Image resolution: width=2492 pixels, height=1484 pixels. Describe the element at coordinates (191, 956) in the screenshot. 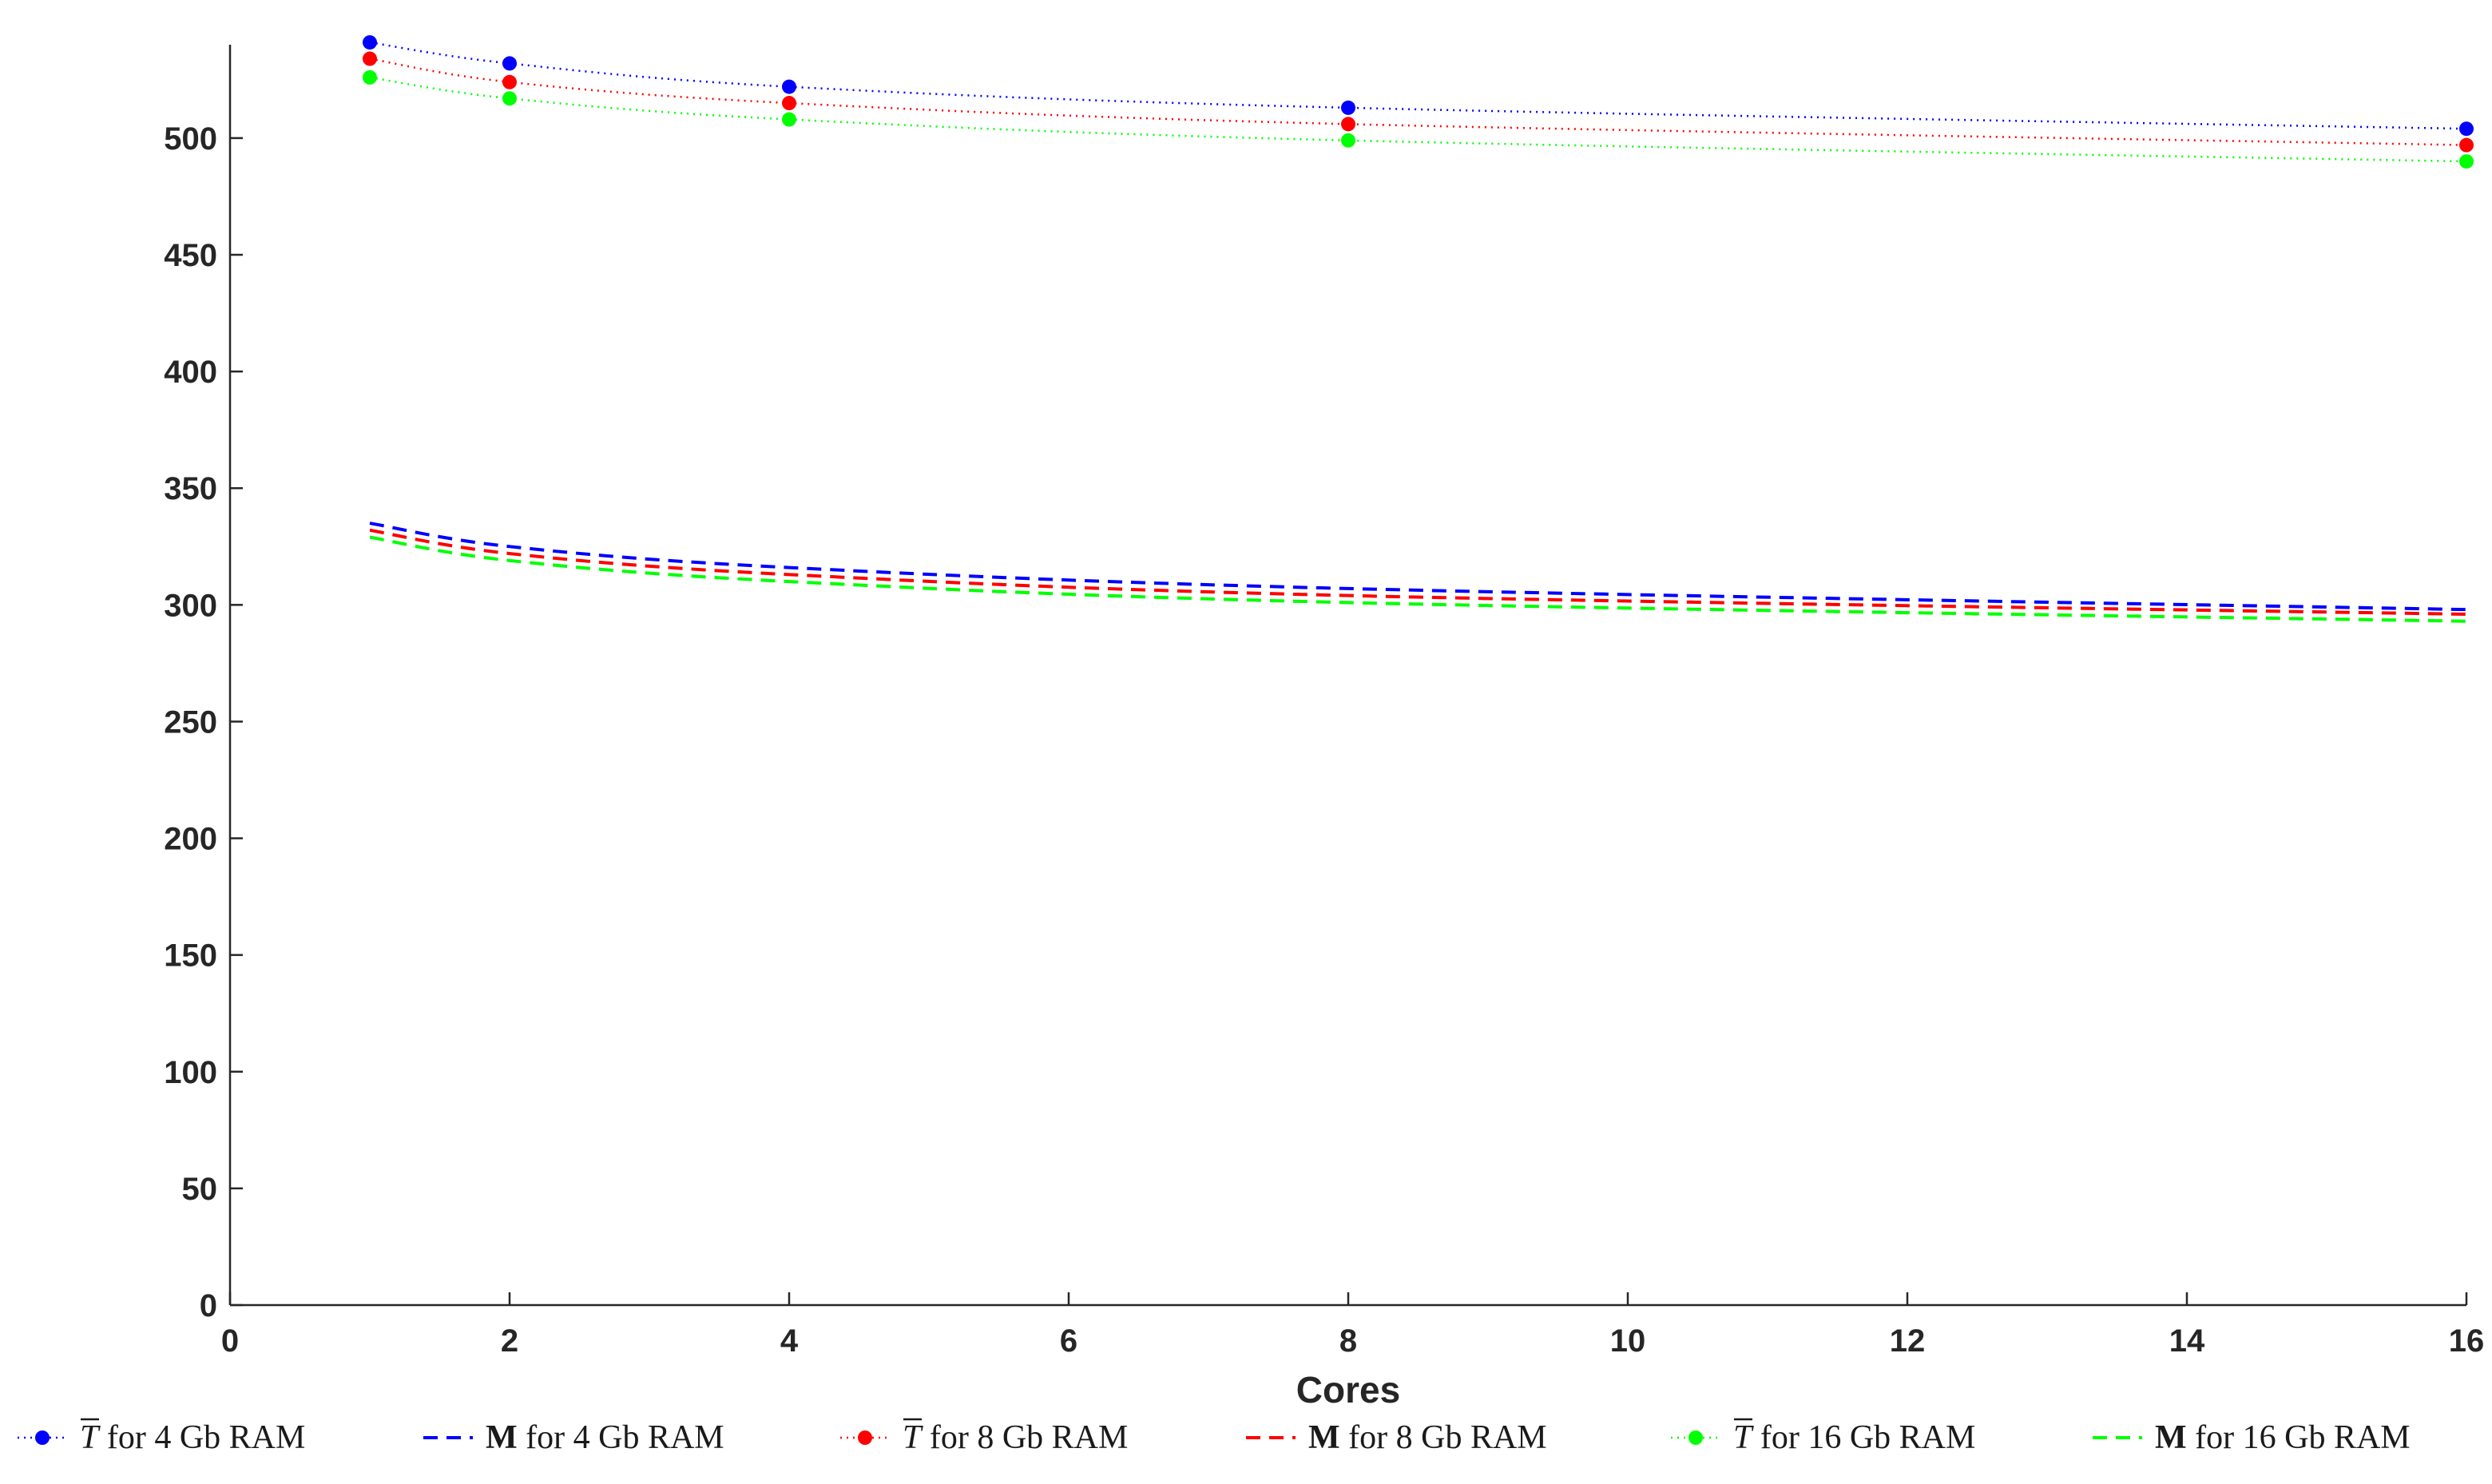

I see `y-tick-label: 150` at that location.